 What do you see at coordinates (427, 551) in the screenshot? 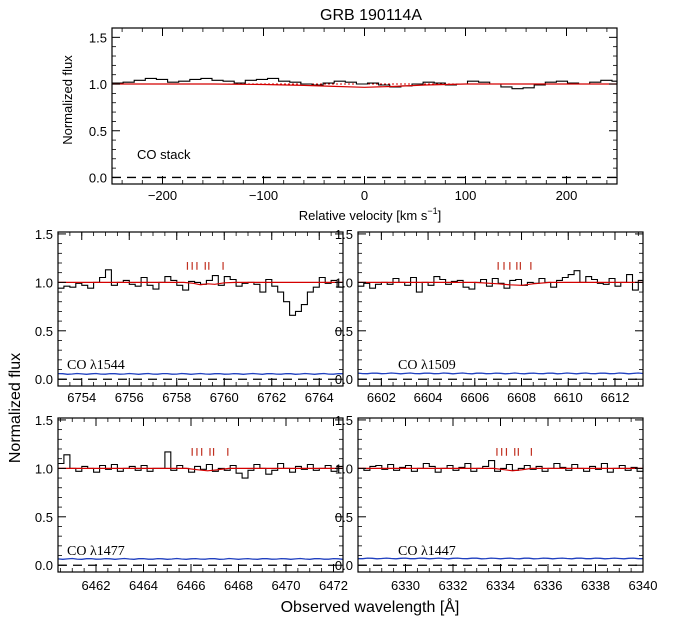
I see `panel-label: CO λ1447` at bounding box center [427, 551].